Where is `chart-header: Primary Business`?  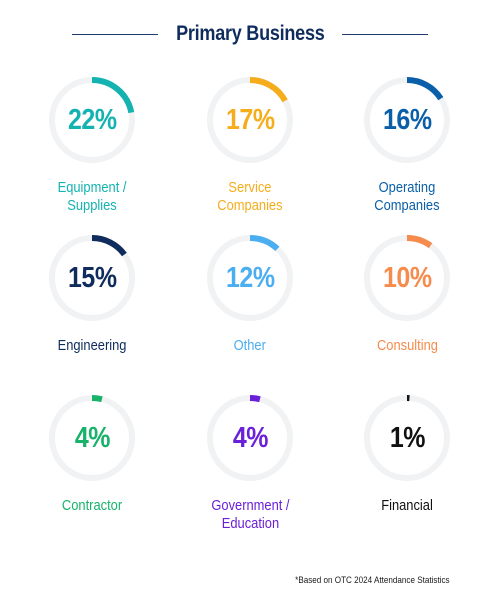 chart-header: Primary Business is located at coordinates (250, 34).